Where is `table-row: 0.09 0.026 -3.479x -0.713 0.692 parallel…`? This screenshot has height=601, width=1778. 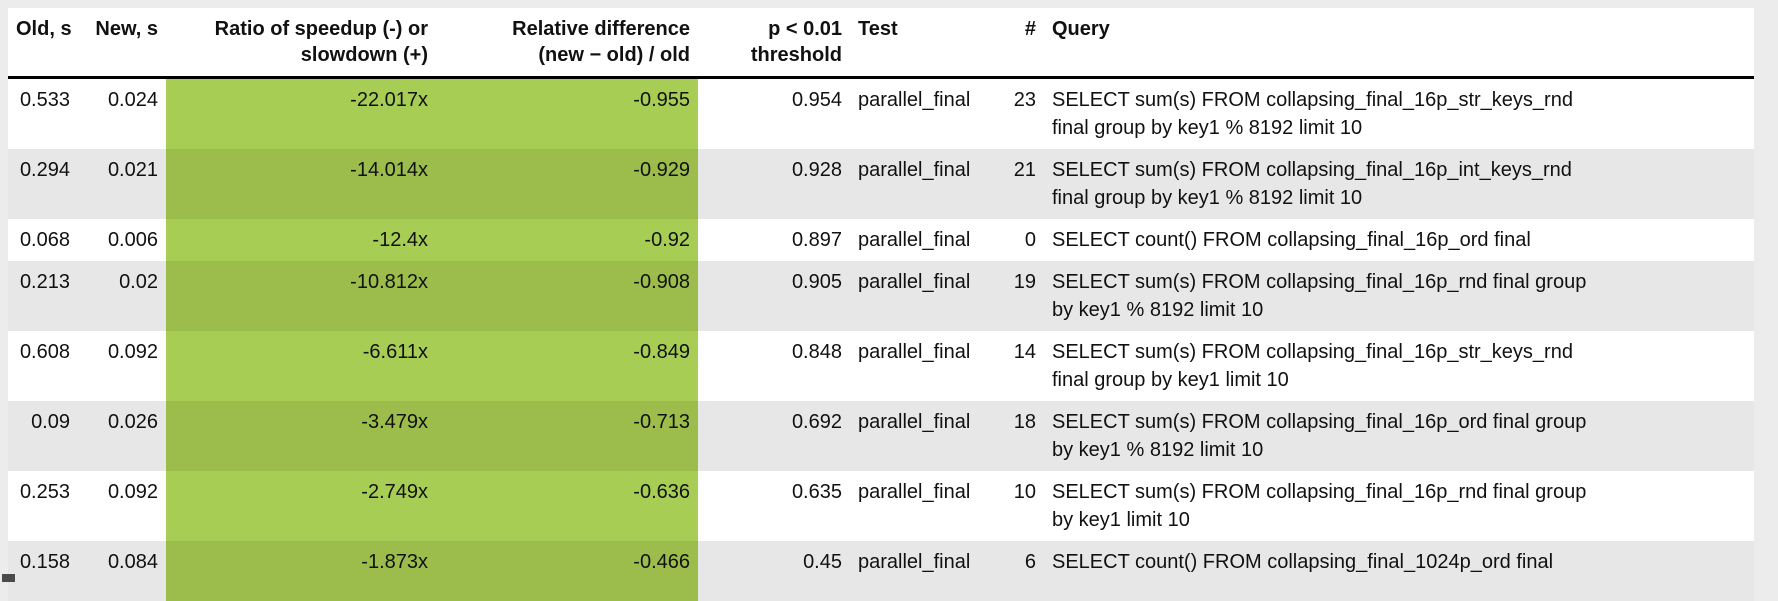
table-row: 0.09 0.026 -3.479x -0.713 0.692 parallel… is located at coordinates (881, 436).